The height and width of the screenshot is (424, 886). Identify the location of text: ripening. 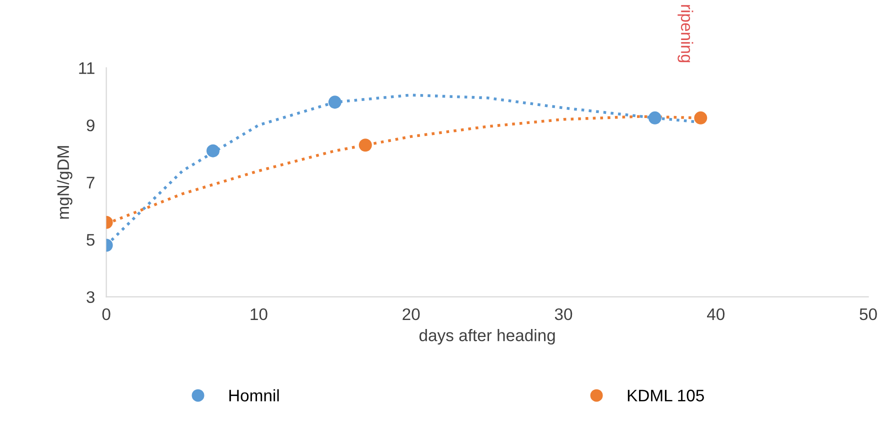
(686, 33).